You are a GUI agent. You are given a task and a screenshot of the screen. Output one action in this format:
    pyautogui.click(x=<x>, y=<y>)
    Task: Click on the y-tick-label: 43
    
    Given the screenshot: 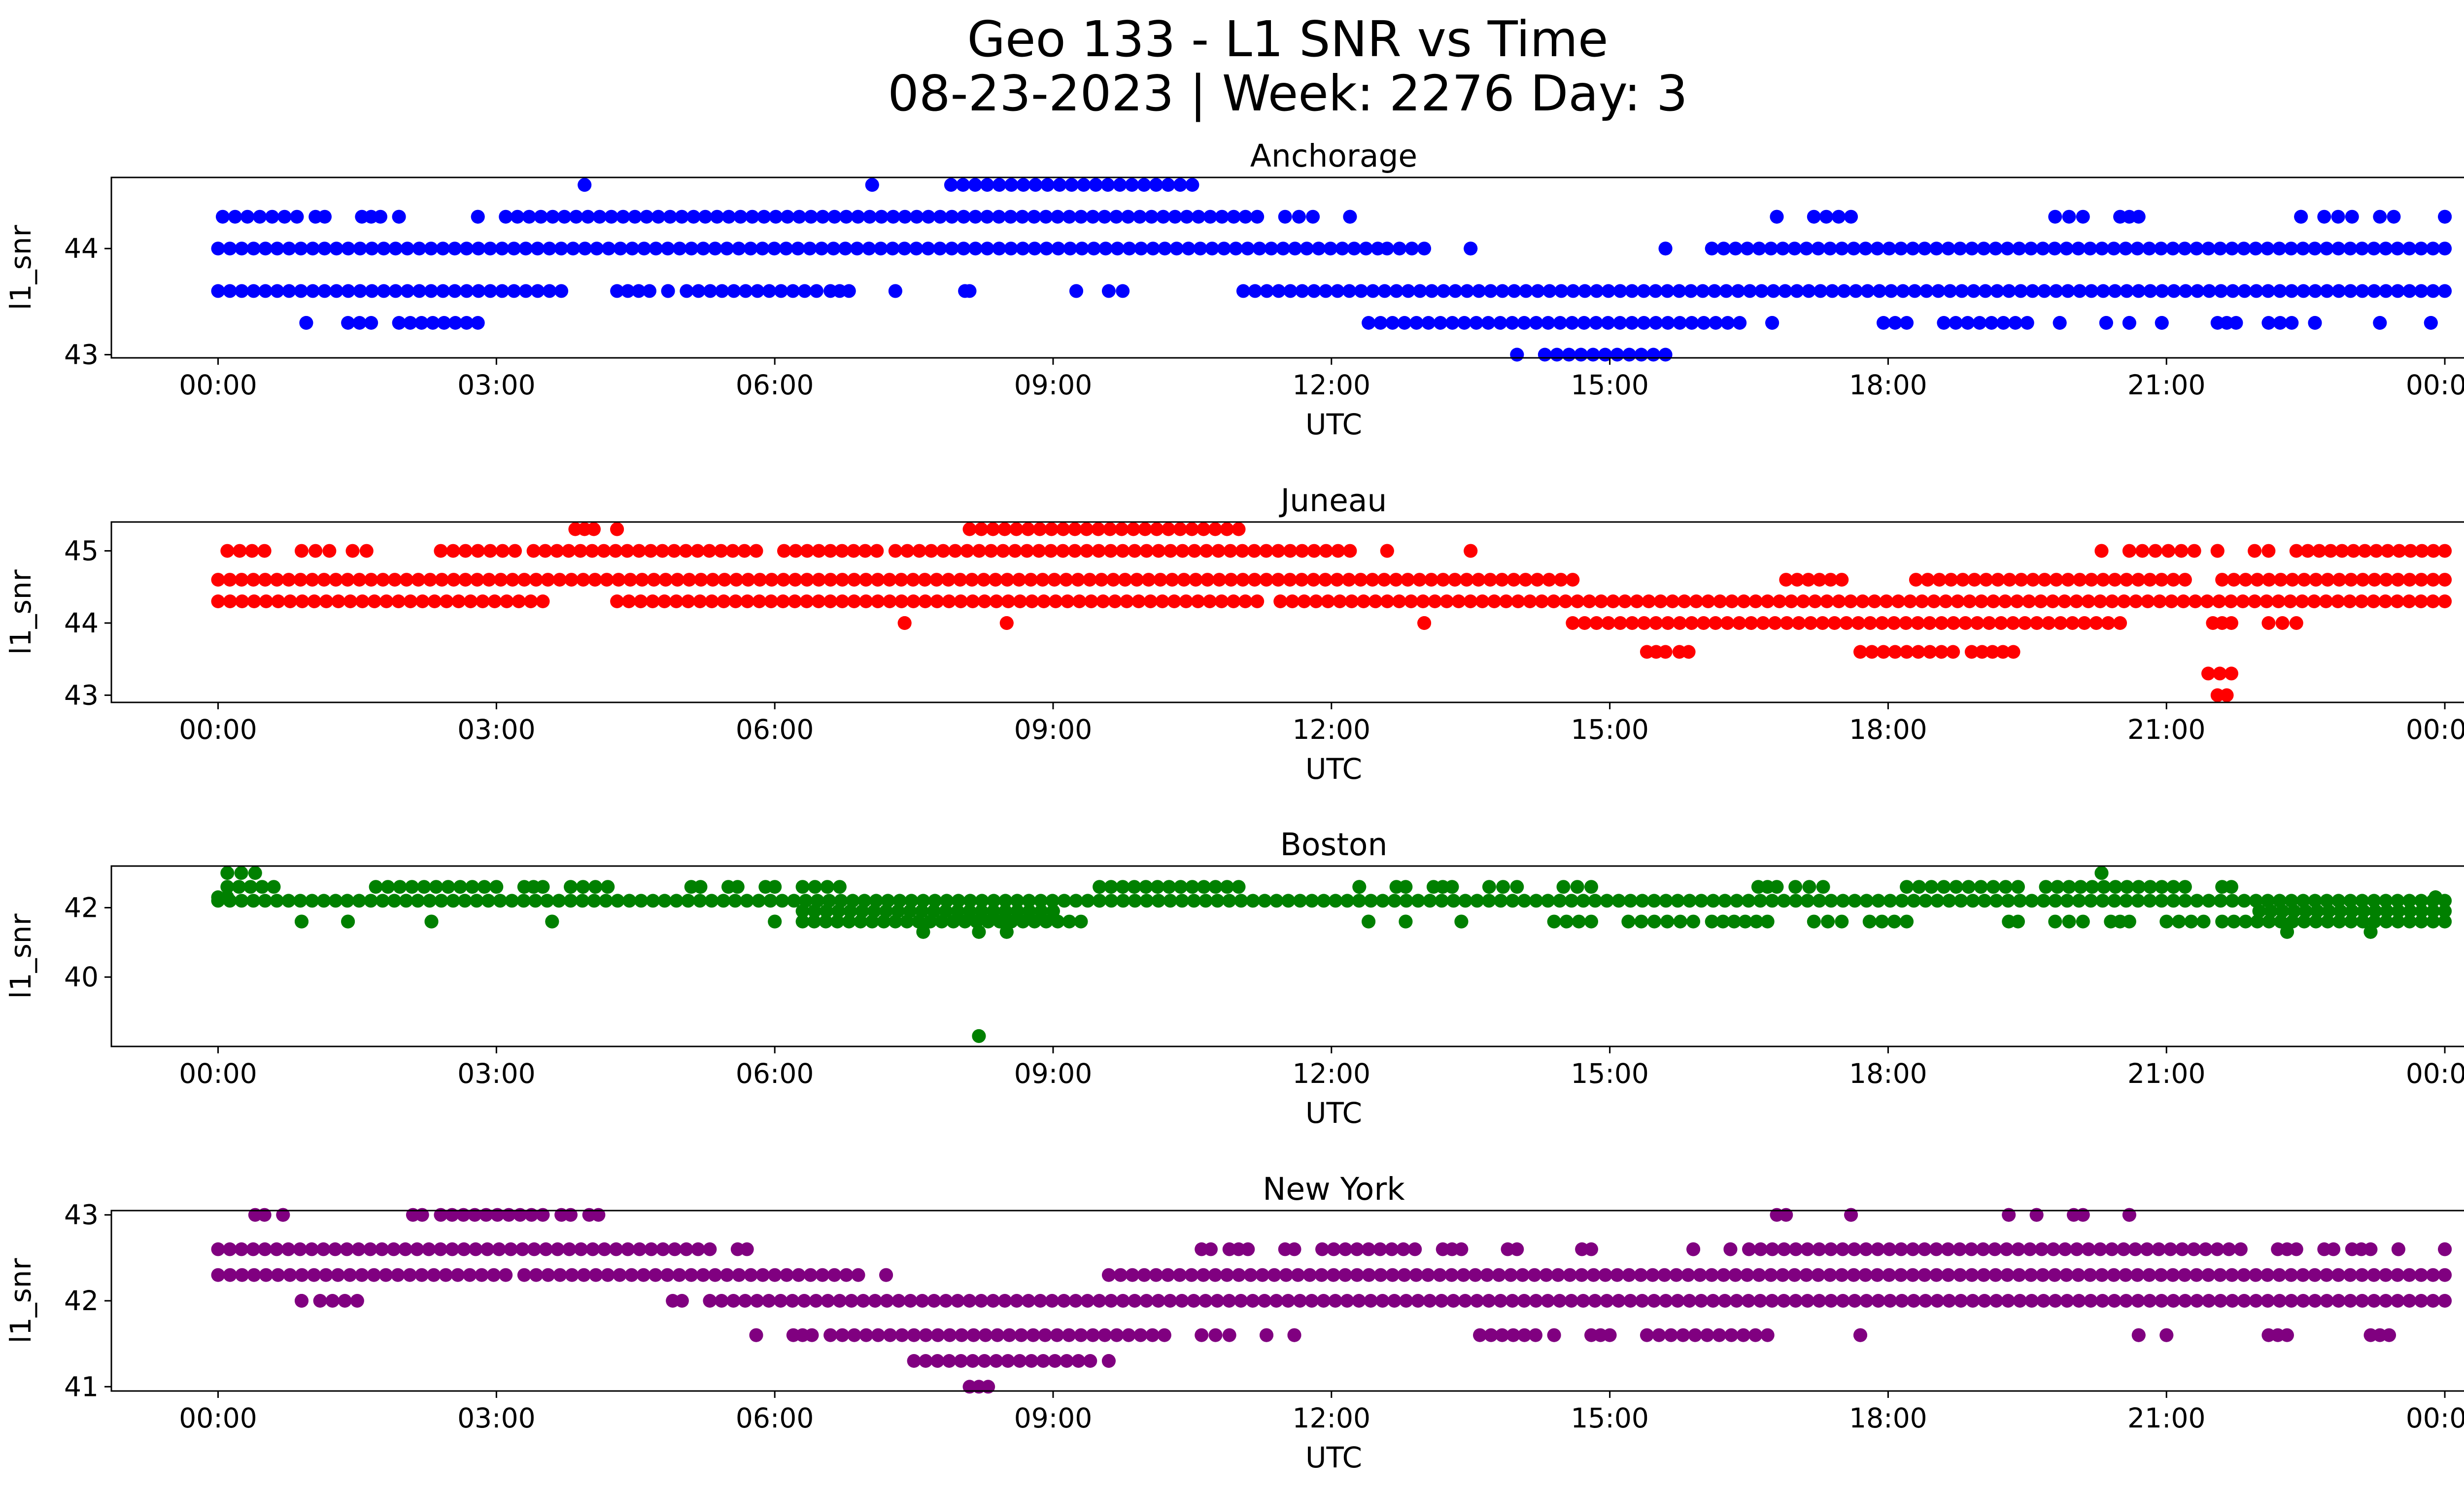 What is the action you would take?
    pyautogui.click(x=81, y=1215)
    